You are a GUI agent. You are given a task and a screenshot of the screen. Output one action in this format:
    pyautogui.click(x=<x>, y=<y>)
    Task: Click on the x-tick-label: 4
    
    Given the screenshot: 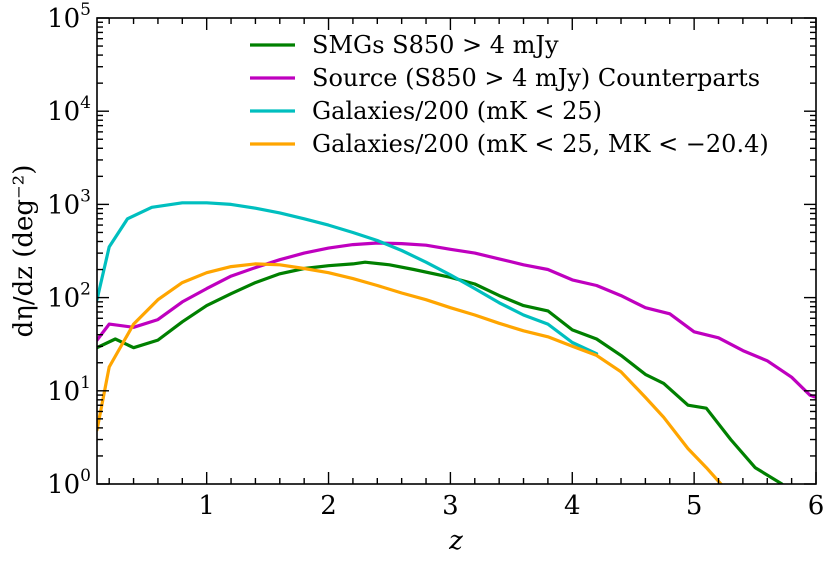 What is the action you would take?
    pyautogui.click(x=572, y=506)
    